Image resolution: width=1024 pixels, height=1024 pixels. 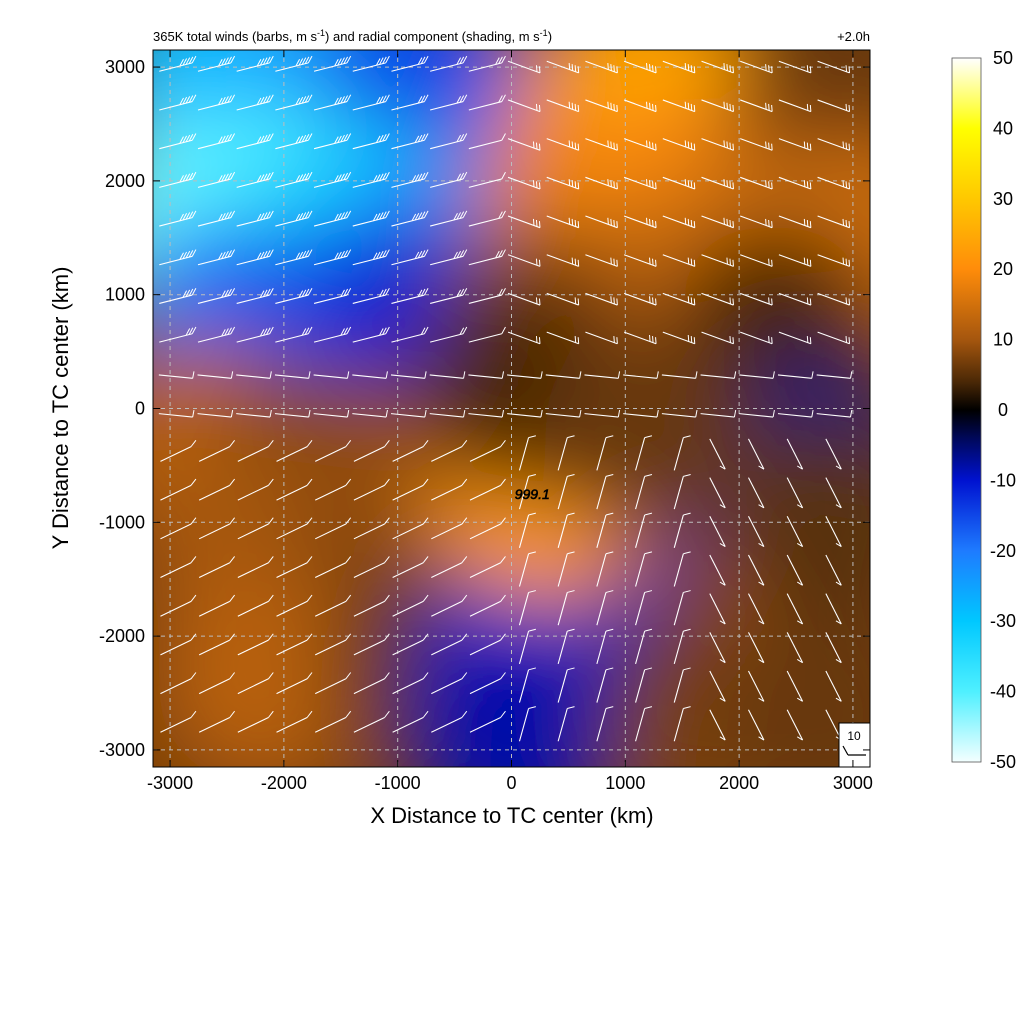 I want to click on y-tick-label: 0, so click(x=140, y=409).